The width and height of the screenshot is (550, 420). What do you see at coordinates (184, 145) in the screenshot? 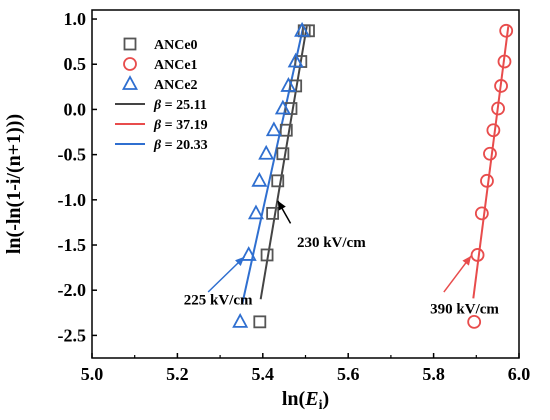
I see `legend-beta-value: = 20.33` at bounding box center [184, 145].